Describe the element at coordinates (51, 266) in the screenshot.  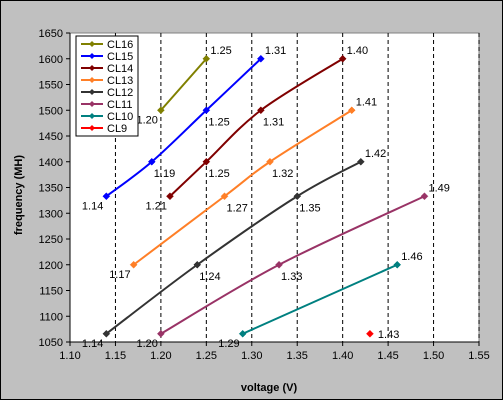
I see `y-tick-label: 1200` at that location.